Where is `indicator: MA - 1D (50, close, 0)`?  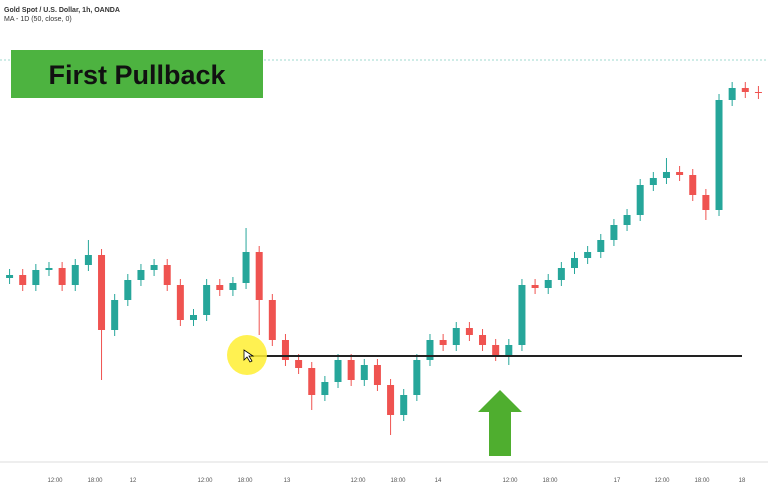
indicator: MA - 1D (50, close, 0) is located at coordinates (38, 19).